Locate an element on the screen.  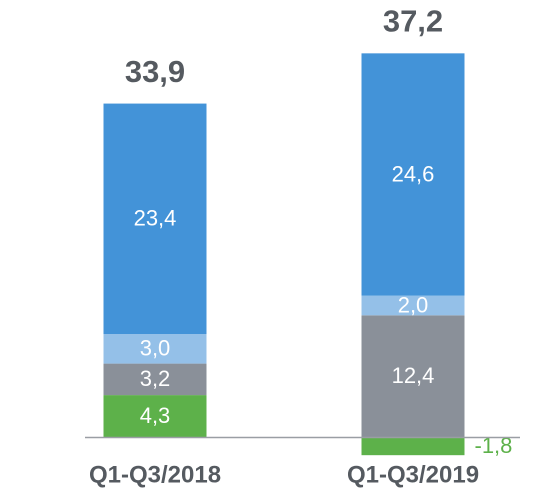
total-label: 33,9 is located at coordinates (155, 71).